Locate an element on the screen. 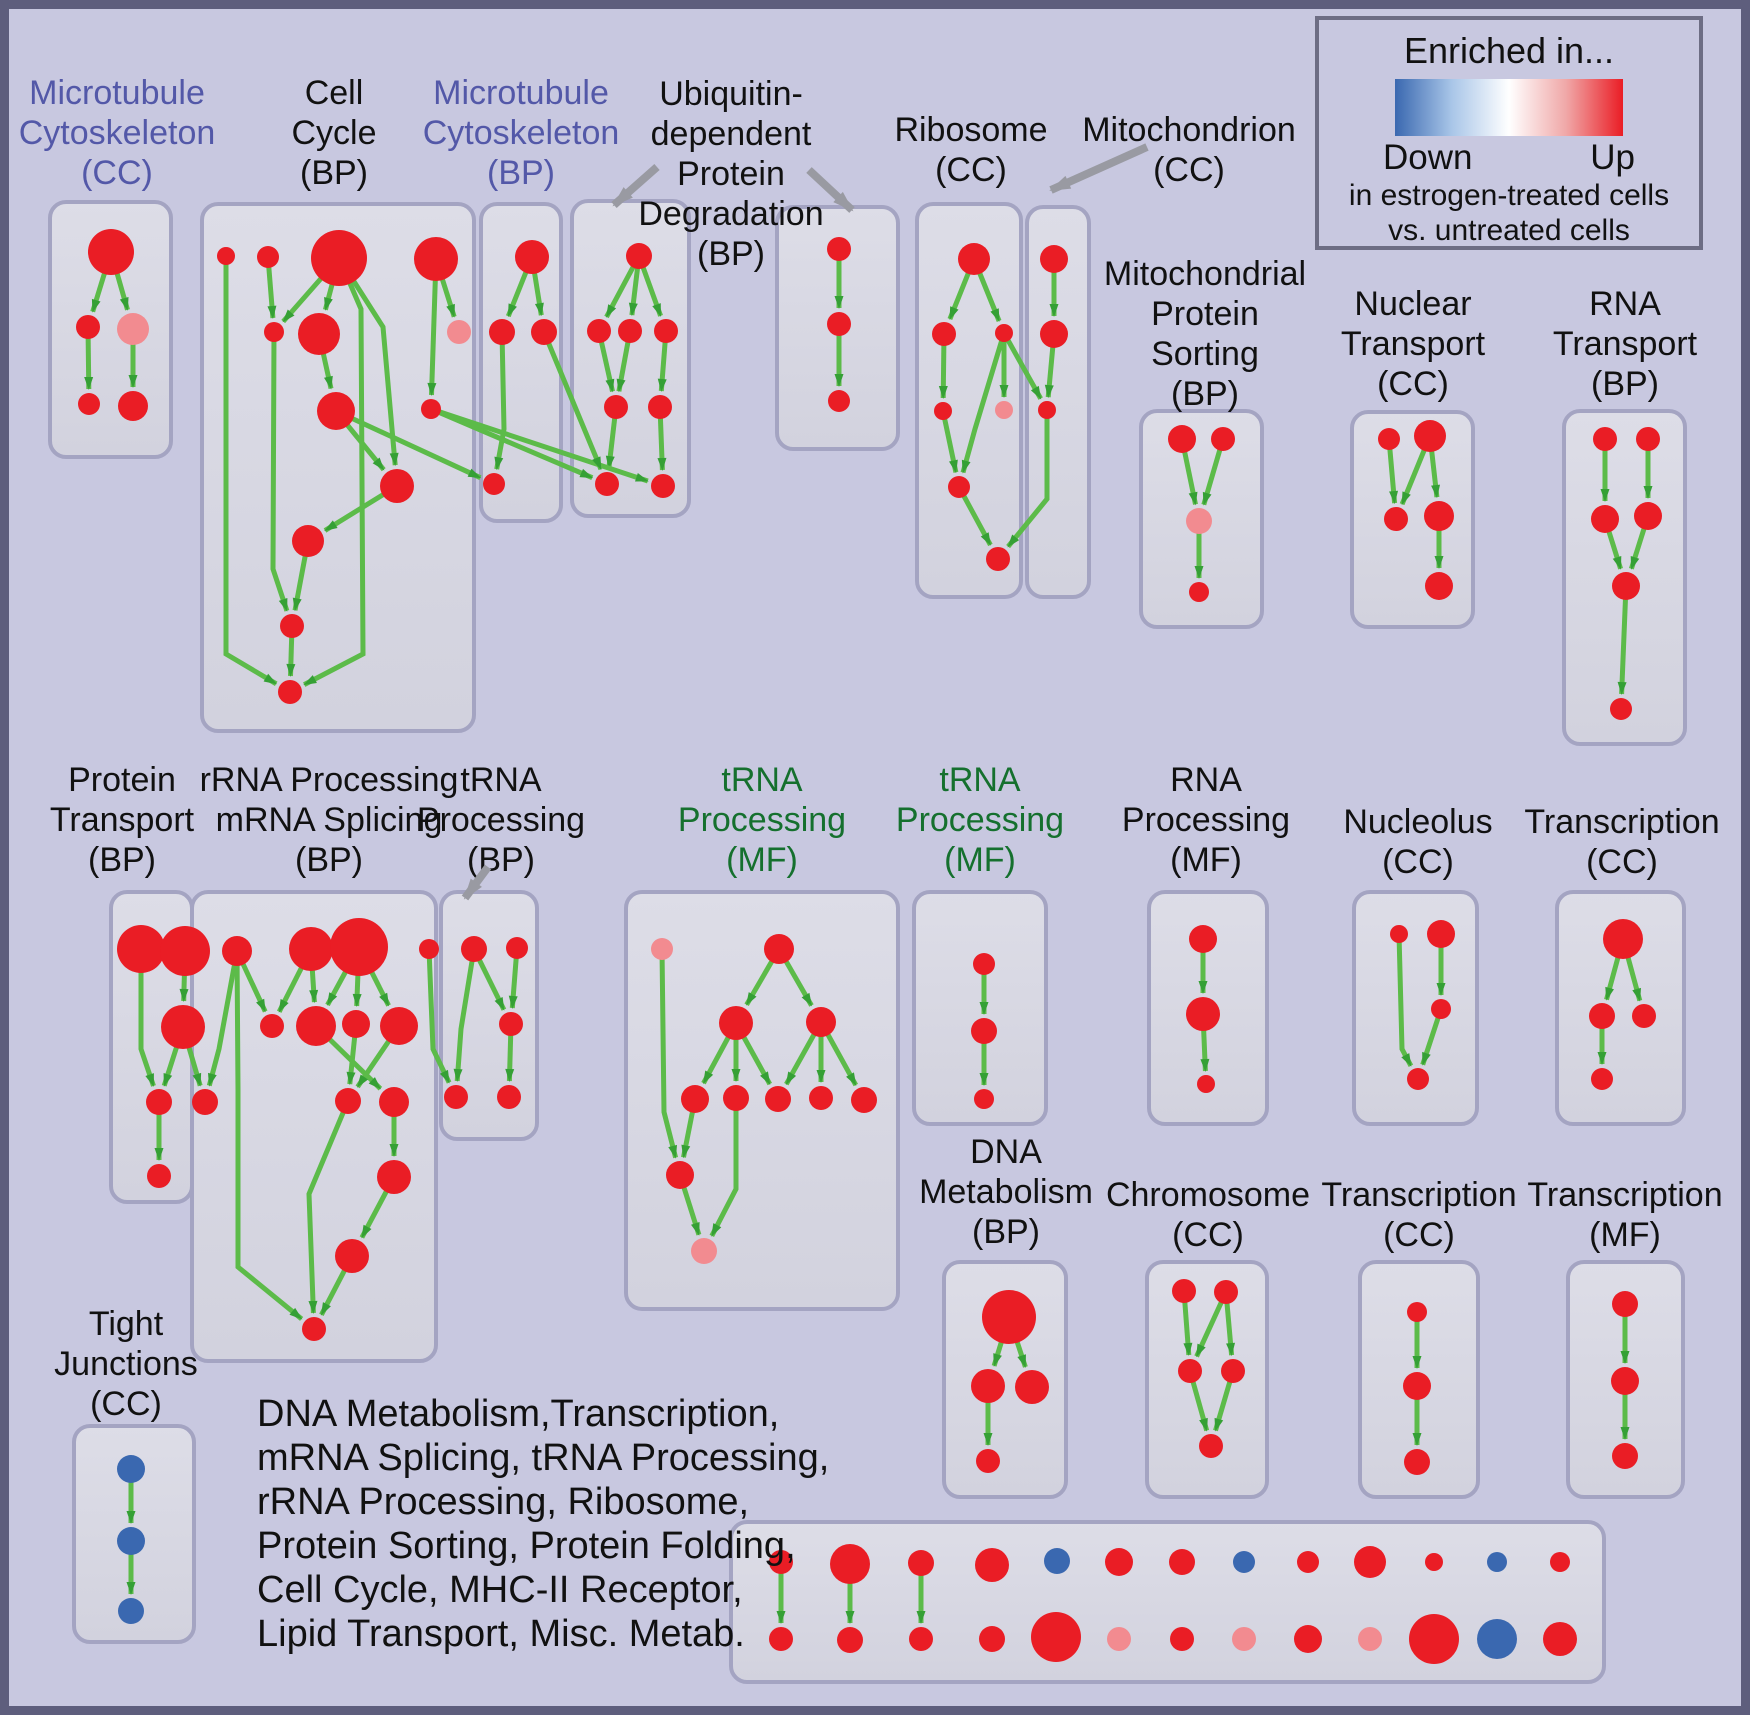 The width and height of the screenshot is (1750, 1715). group-box-chromosome is located at coordinates (1207, 1379).